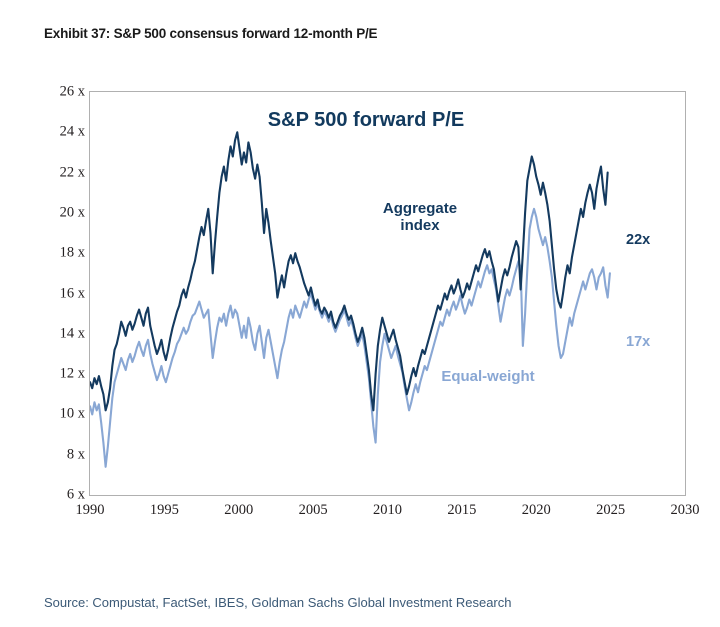 The height and width of the screenshot is (627, 720). Describe the element at coordinates (462, 510) in the screenshot. I see `x-axis-tick-2015: 2015` at that location.